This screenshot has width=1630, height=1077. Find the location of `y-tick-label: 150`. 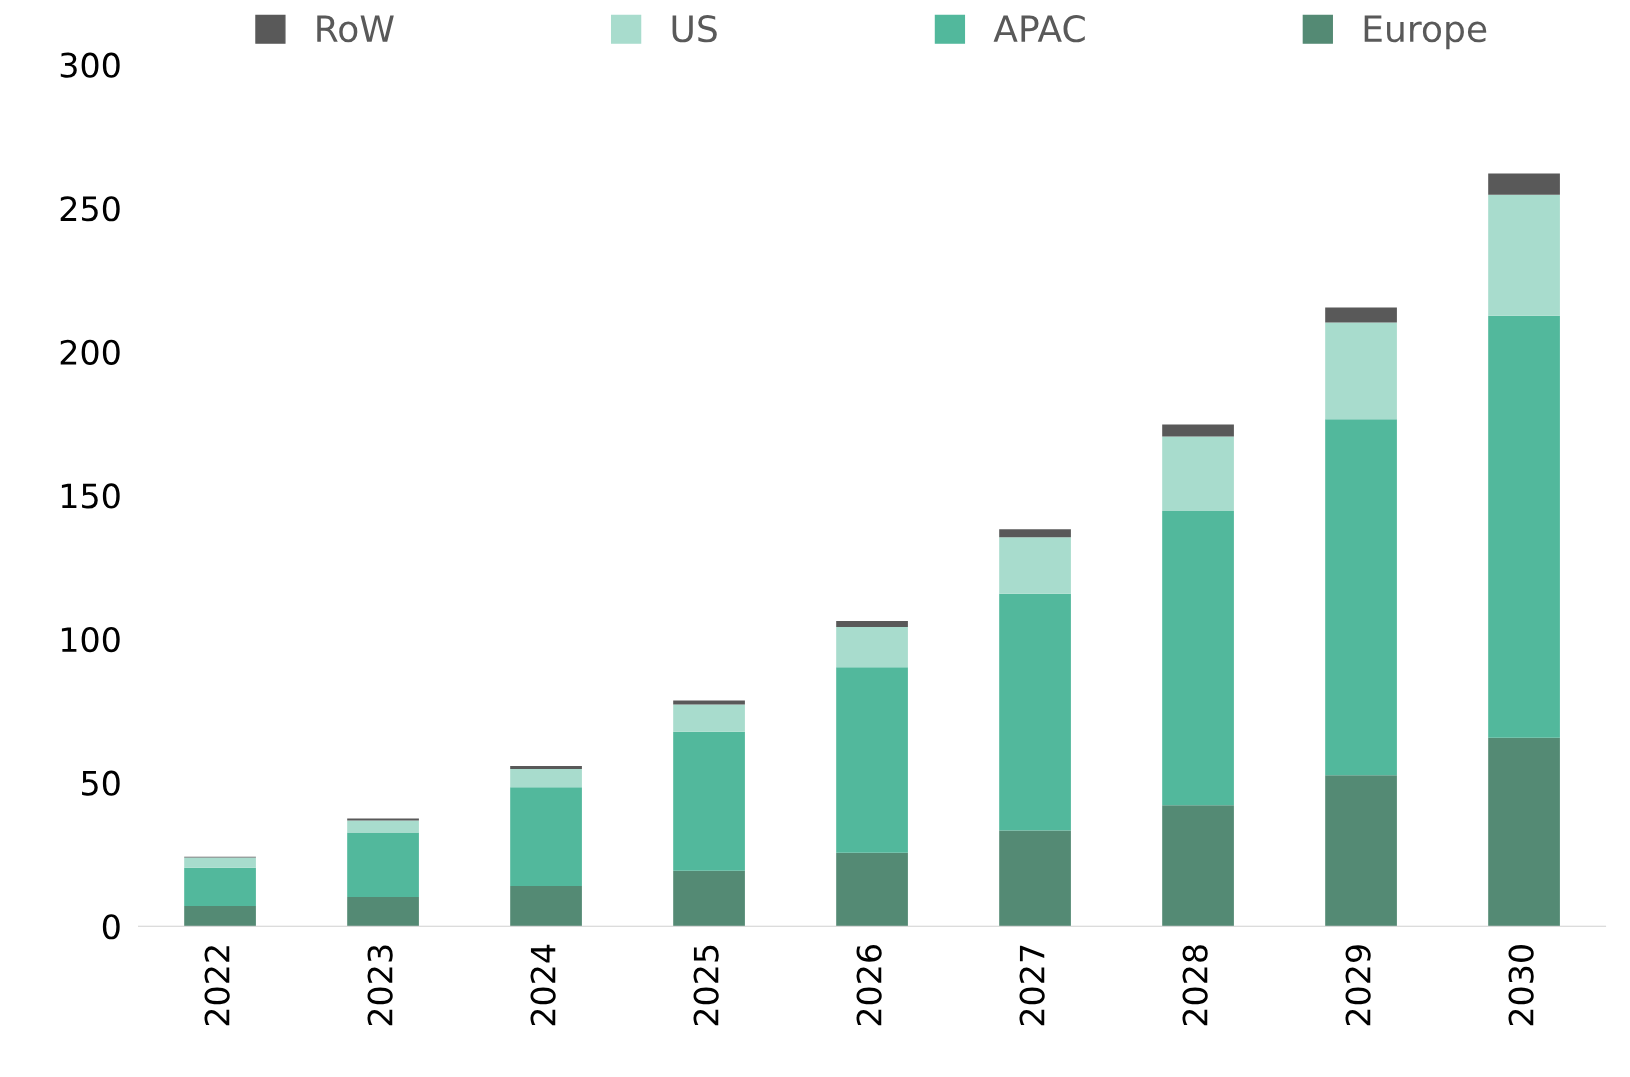

y-tick-label: 150 is located at coordinates (90, 496).